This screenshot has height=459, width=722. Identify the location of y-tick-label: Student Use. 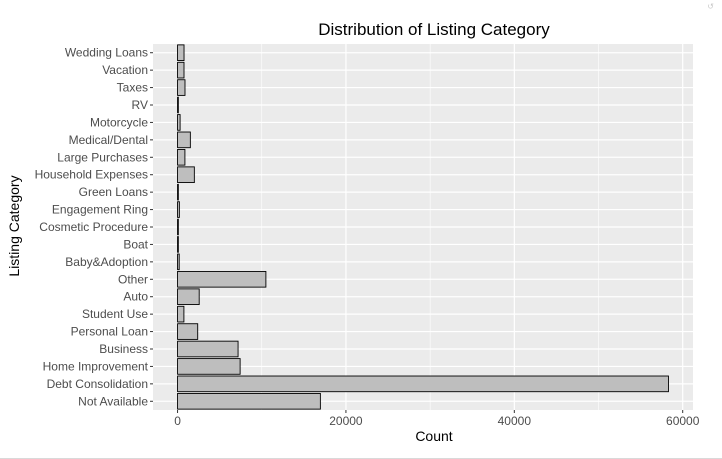
(115, 314).